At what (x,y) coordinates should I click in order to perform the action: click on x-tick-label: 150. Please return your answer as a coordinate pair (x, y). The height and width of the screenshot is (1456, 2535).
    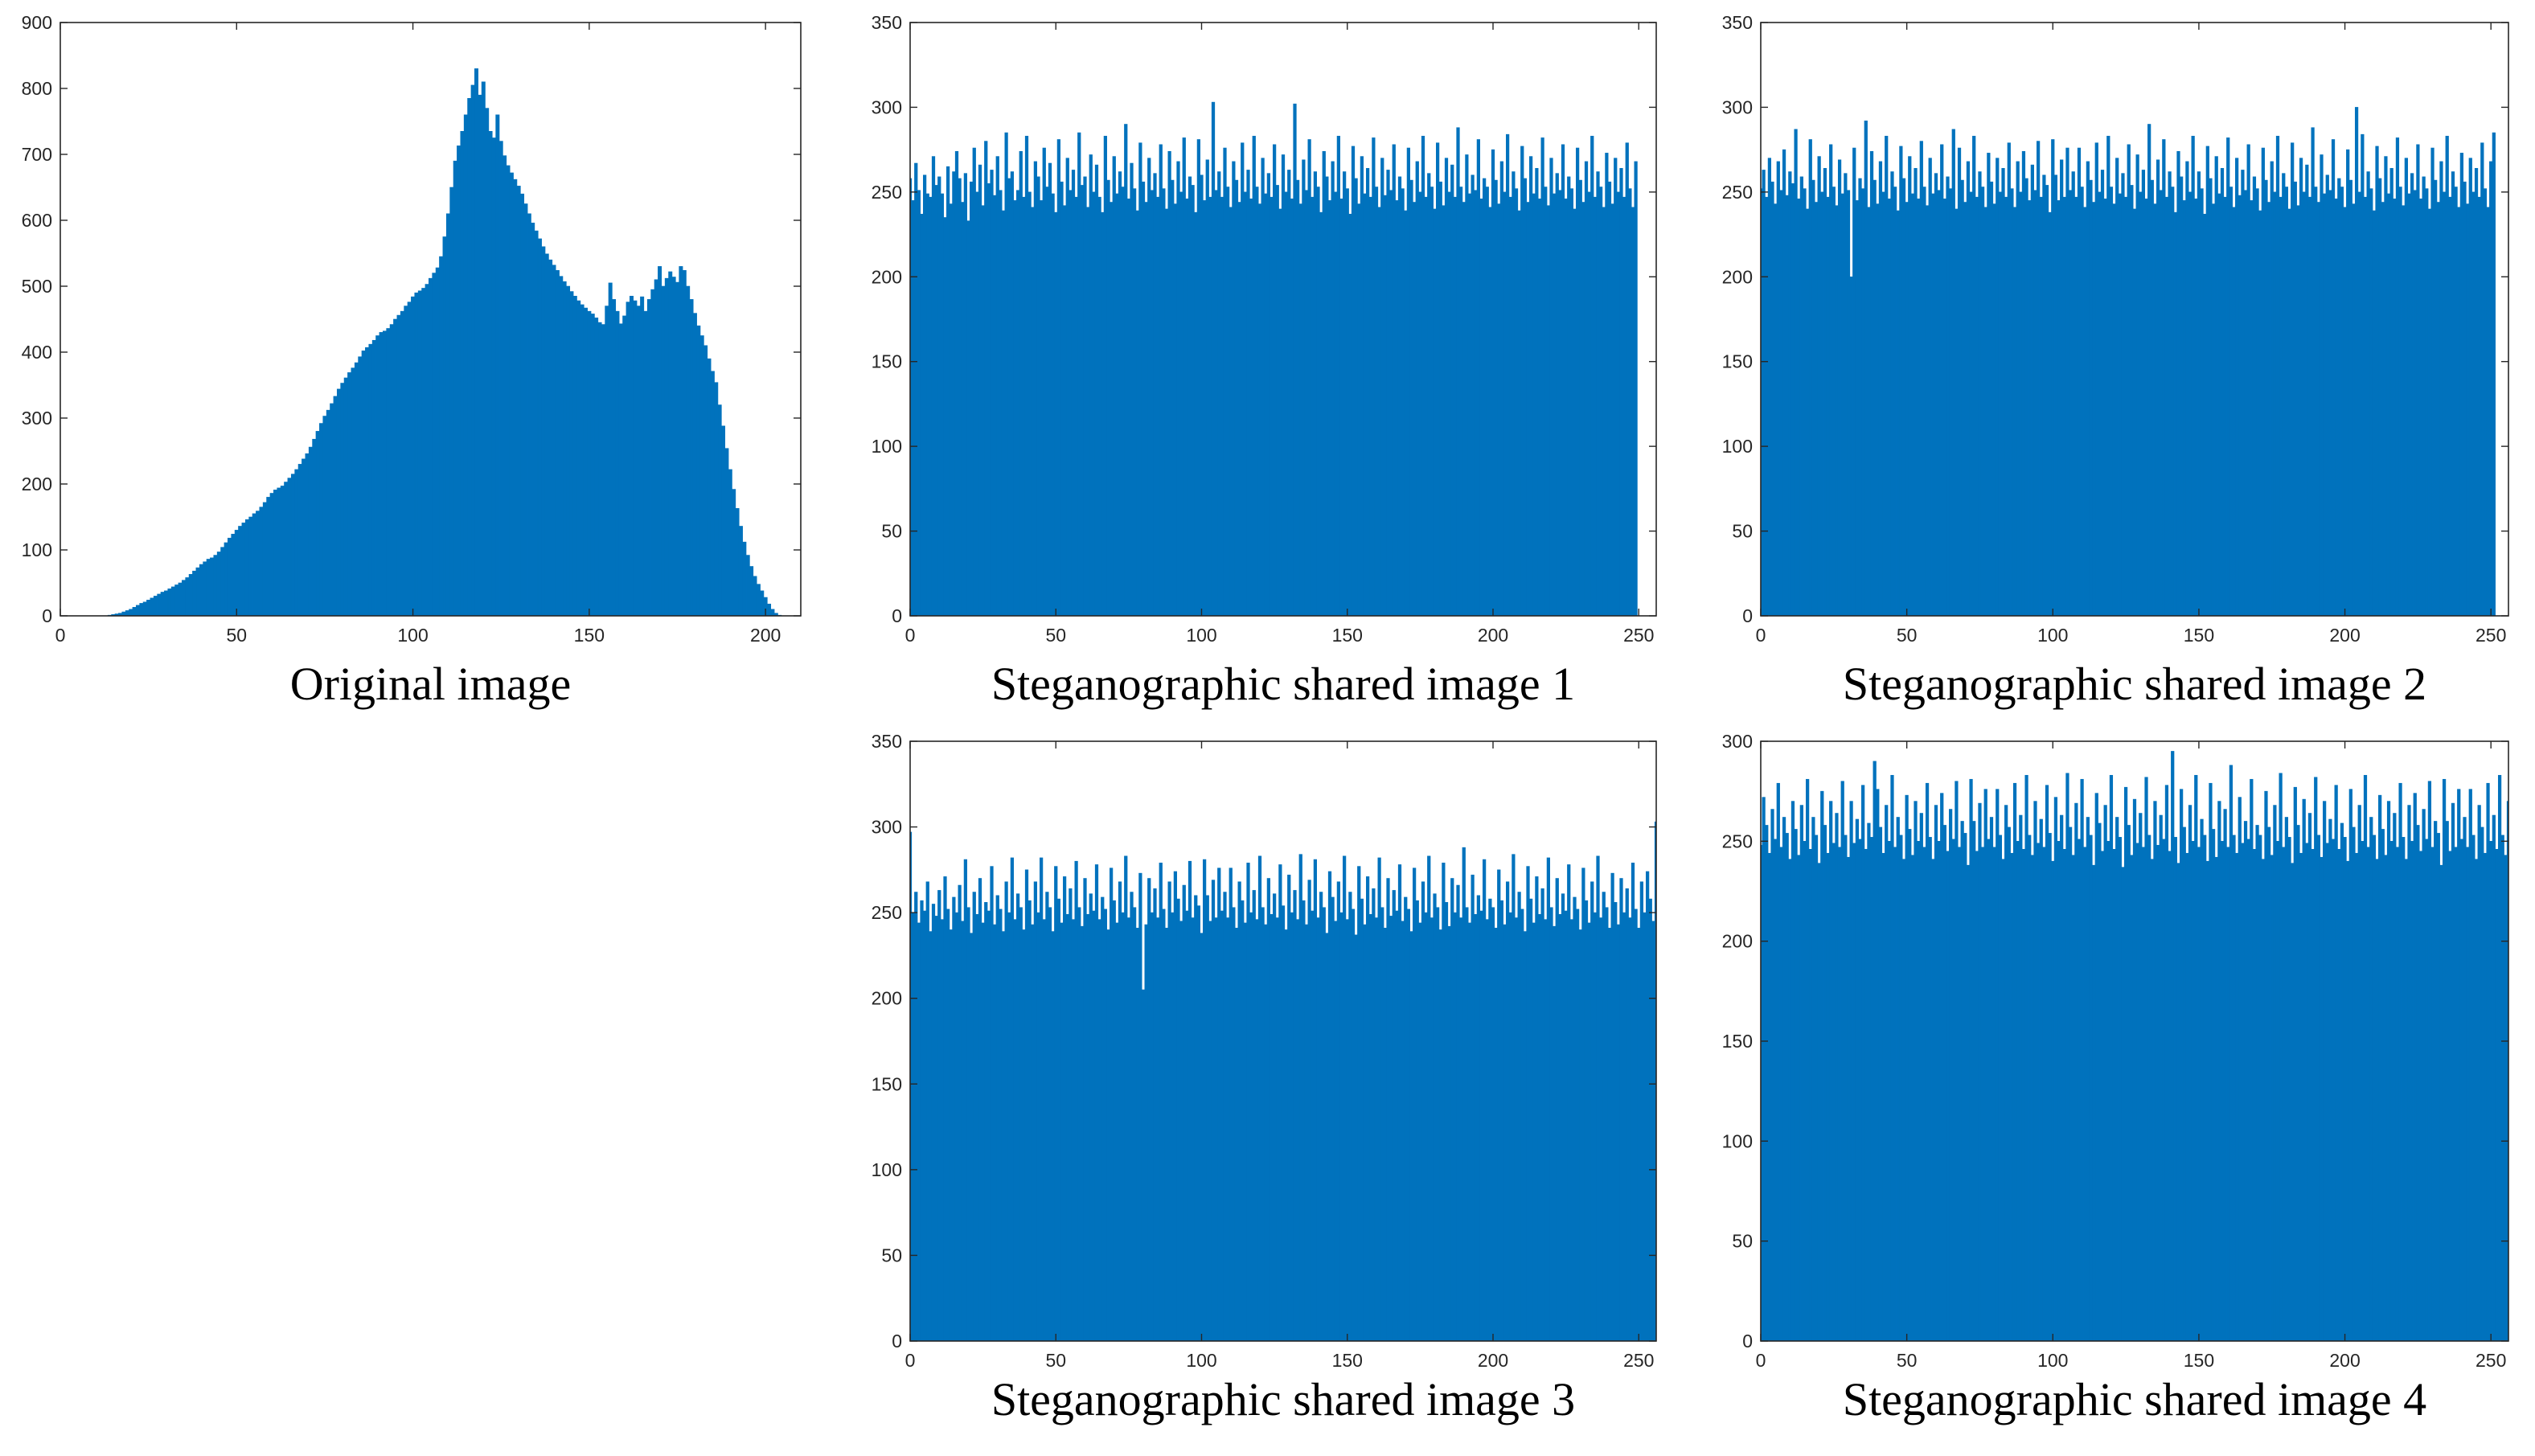
    Looking at the image, I should click on (1347, 635).